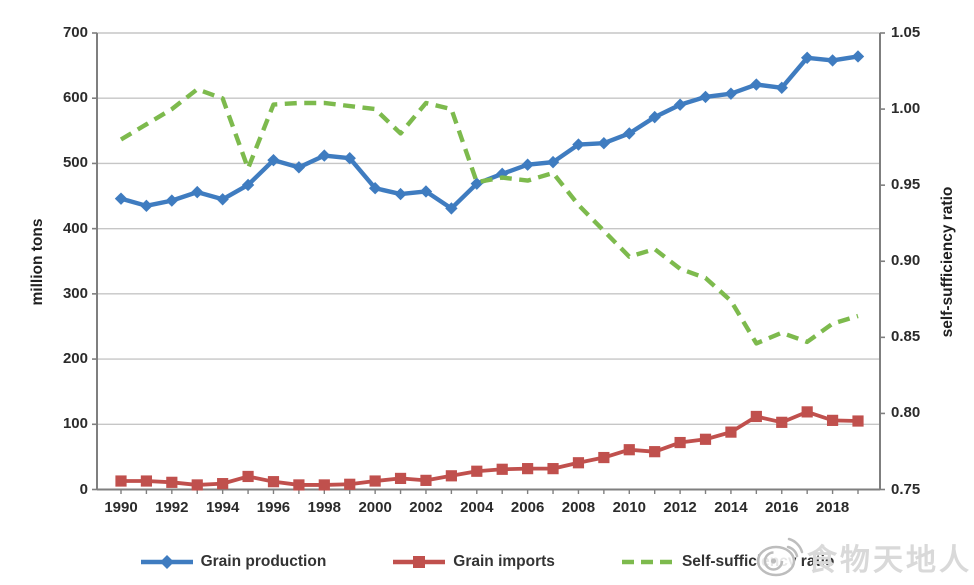 Image resolution: width=974 pixels, height=585 pixels. Describe the element at coordinates (906, 109) in the screenshot. I see `right-axis-tick-label: 1.00` at that location.